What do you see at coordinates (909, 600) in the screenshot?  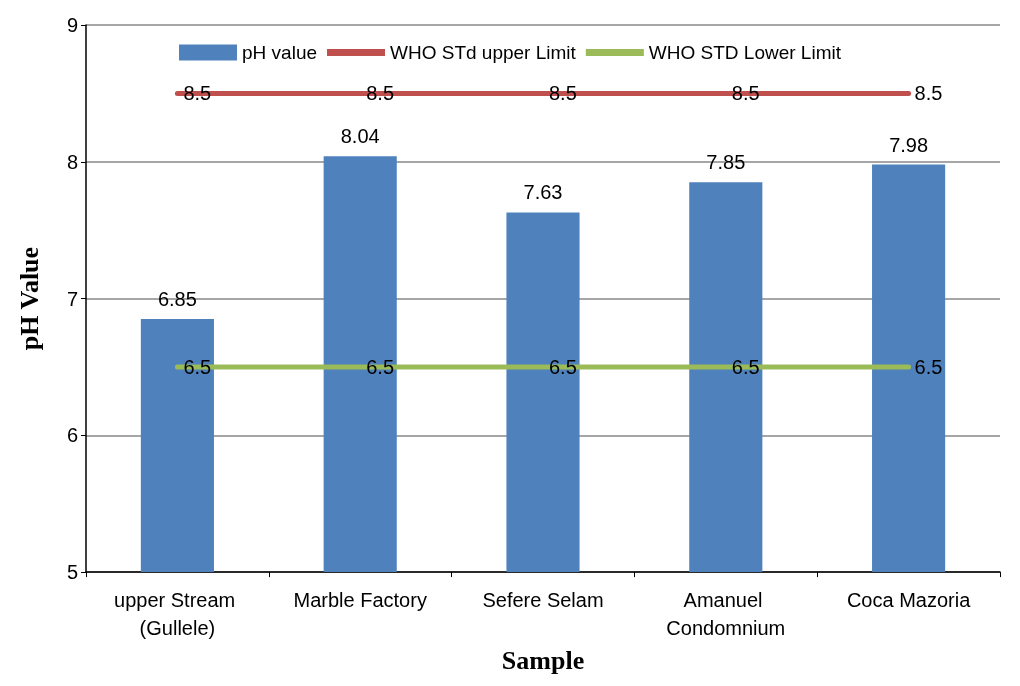 I see `x-tick-label: Coca Mazoria` at bounding box center [909, 600].